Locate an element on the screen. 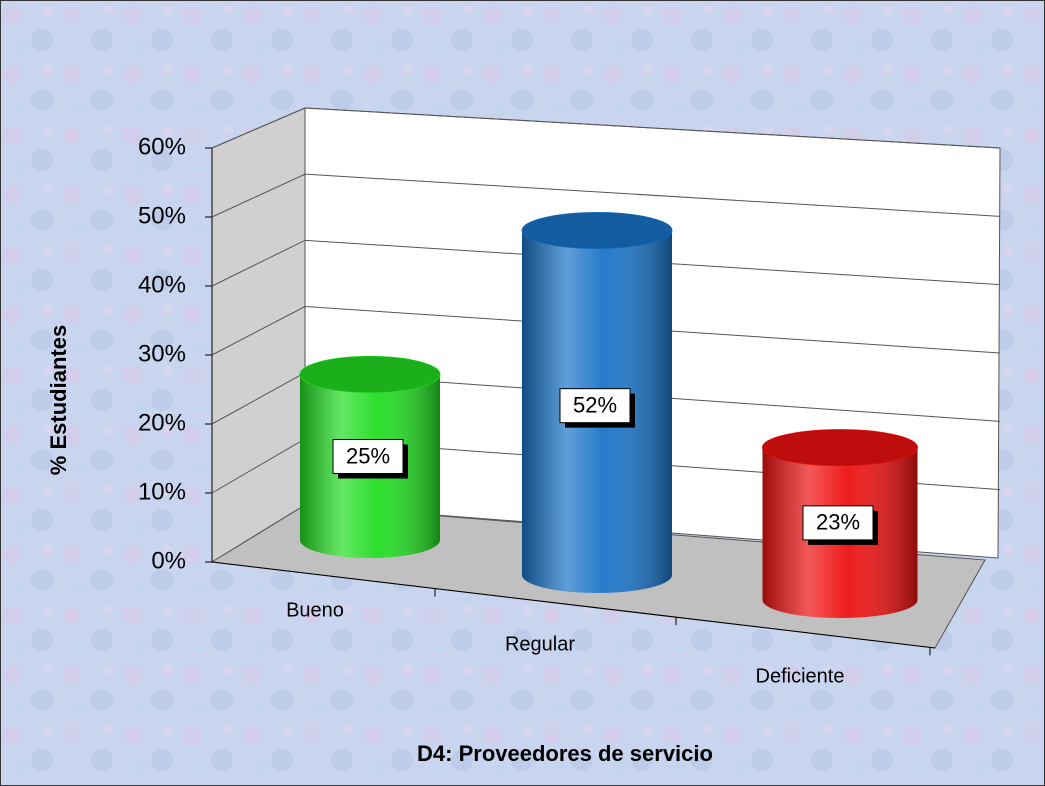 Image resolution: width=1045 pixels, height=786 pixels. value-label: 52% is located at coordinates (595, 404).